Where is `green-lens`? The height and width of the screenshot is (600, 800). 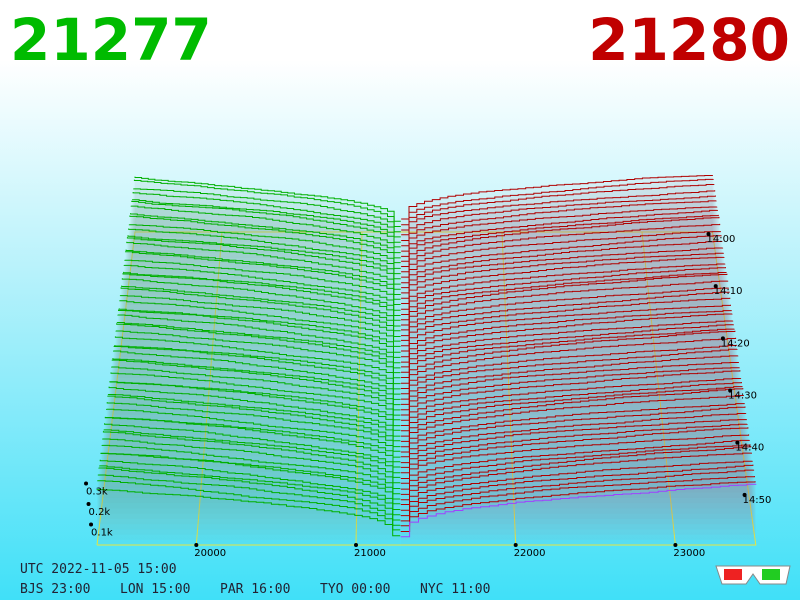 green-lens is located at coordinates (771, 574).